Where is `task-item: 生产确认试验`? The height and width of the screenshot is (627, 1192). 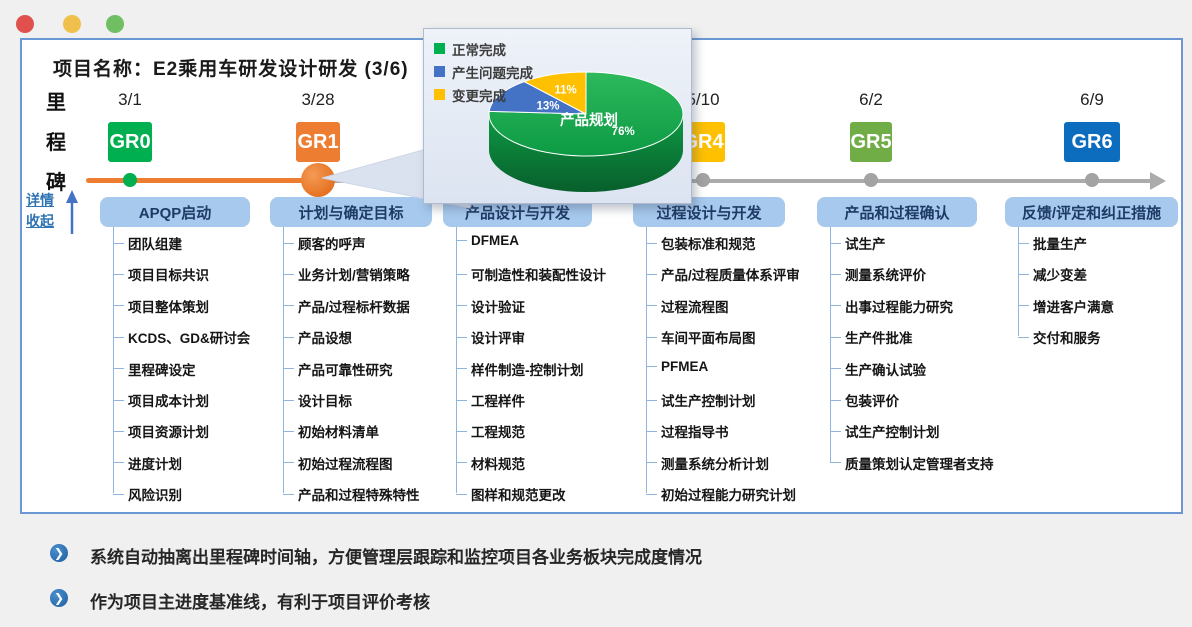
task-item: 生产确认试验 is located at coordinates (878, 369).